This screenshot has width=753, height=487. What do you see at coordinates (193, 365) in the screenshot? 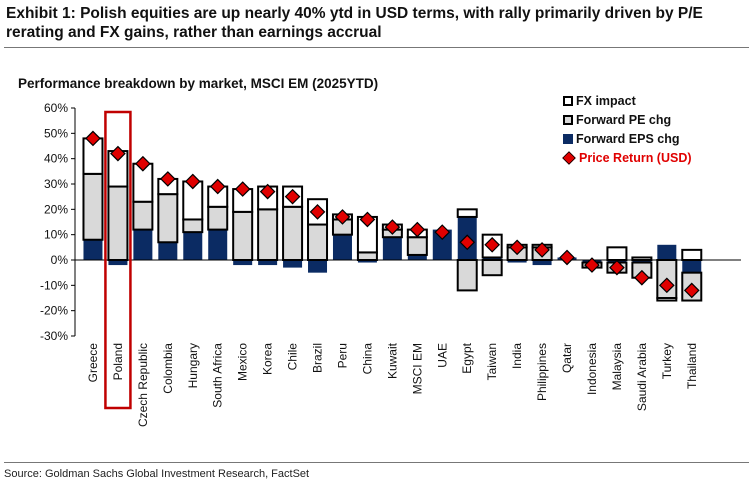
I see `x-tick-label: Hungary` at bounding box center [193, 365].